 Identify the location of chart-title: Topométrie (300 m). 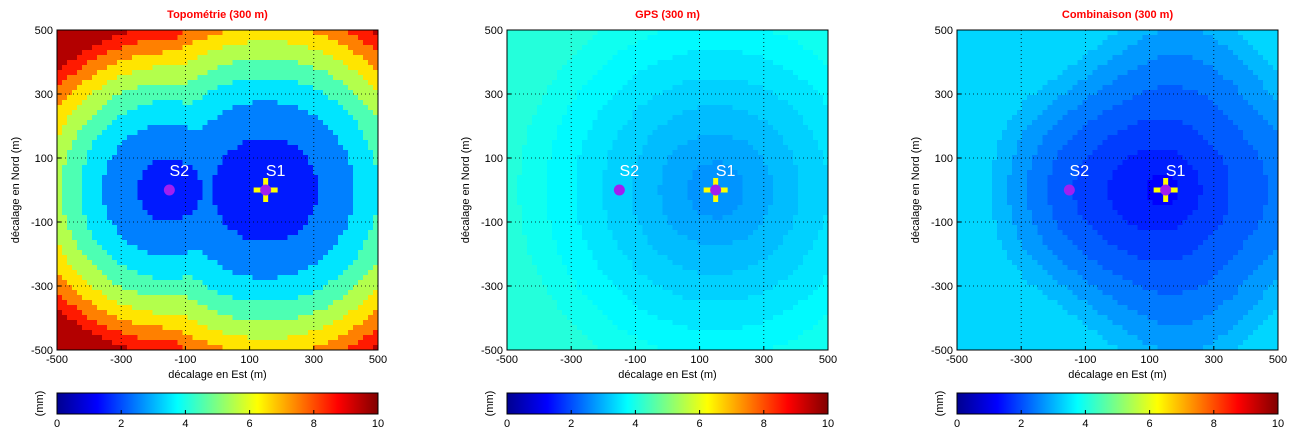
(217, 15).